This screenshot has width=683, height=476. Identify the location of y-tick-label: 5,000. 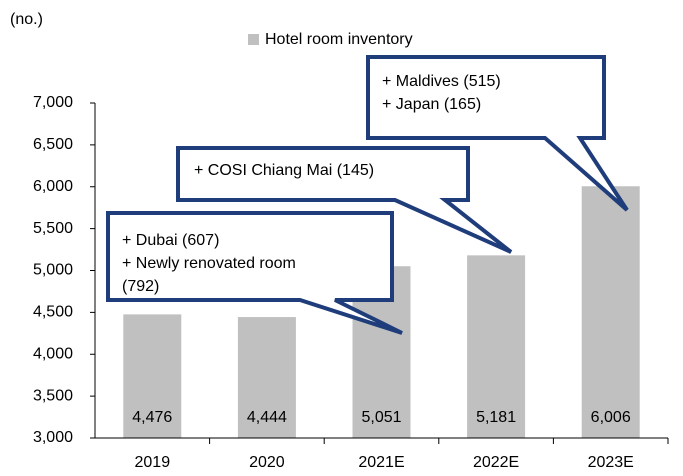
(53, 270).